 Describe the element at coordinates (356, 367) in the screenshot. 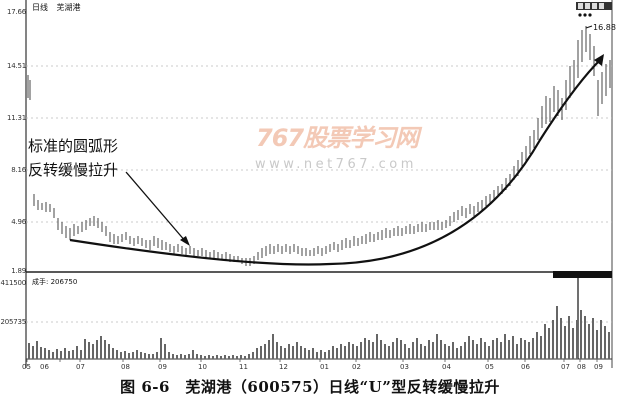

I see `xtick: 02` at that location.